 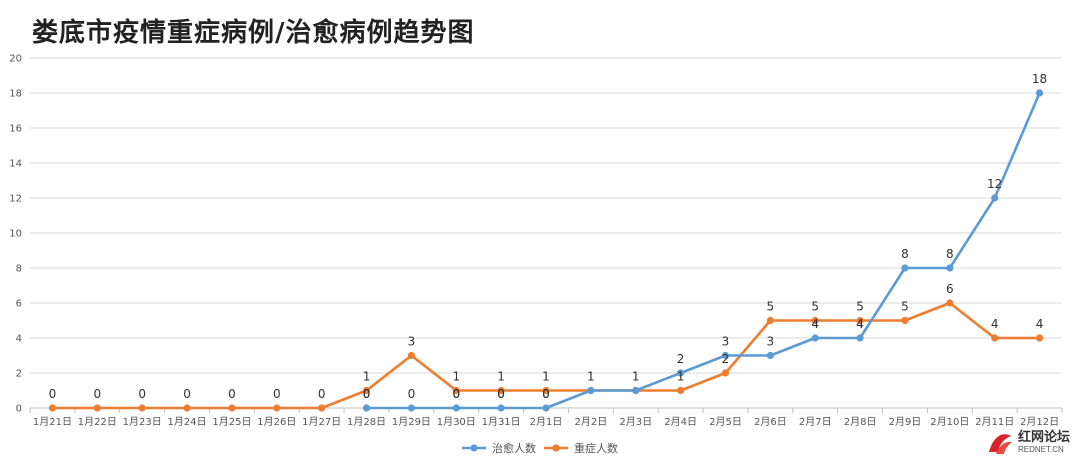 What do you see at coordinates (186, 422) in the screenshot?
I see `x-tick-label: 1月24日` at bounding box center [186, 422].